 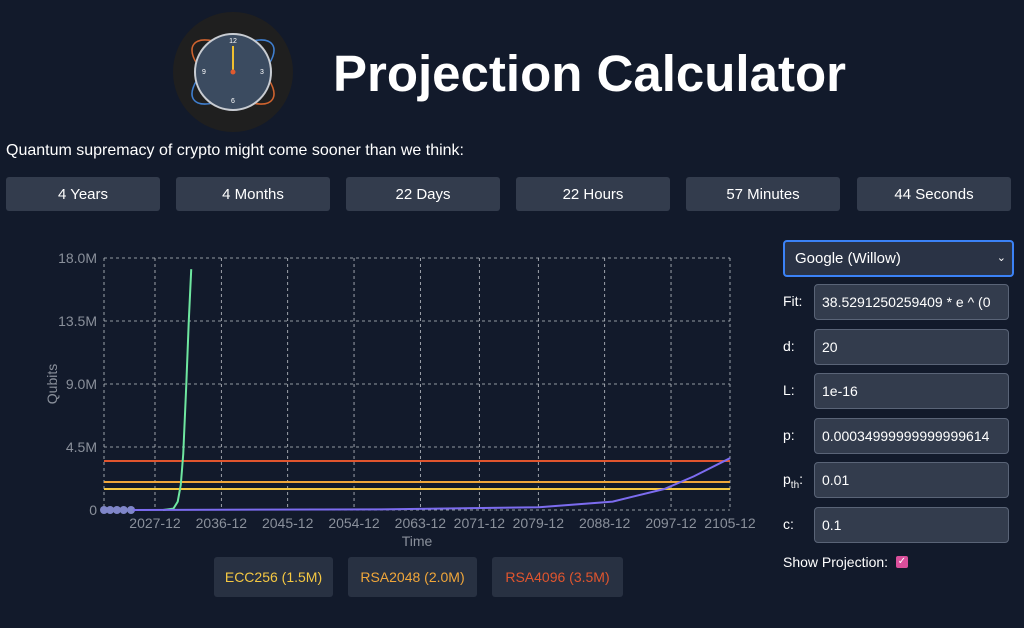 I want to click on x-tick-label: 2071-12, so click(x=480, y=523).